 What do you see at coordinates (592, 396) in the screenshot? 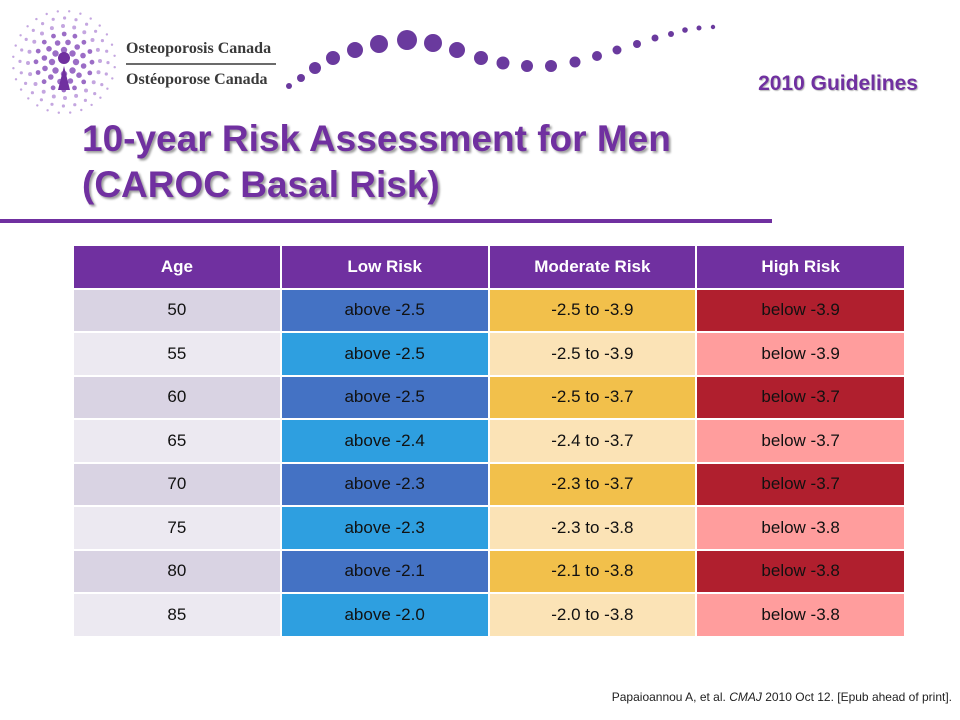
I see `moderate-risk-cell: -2.5 to -3.7` at bounding box center [592, 396].